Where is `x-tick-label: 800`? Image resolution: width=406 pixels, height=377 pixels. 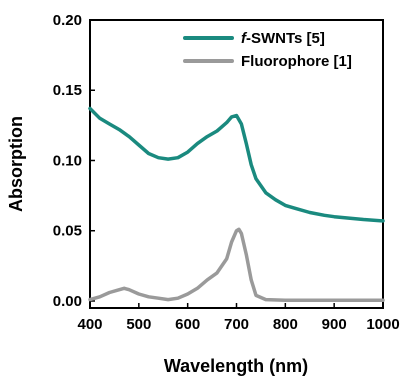
x-tick-label: 800 is located at coordinates (285, 324).